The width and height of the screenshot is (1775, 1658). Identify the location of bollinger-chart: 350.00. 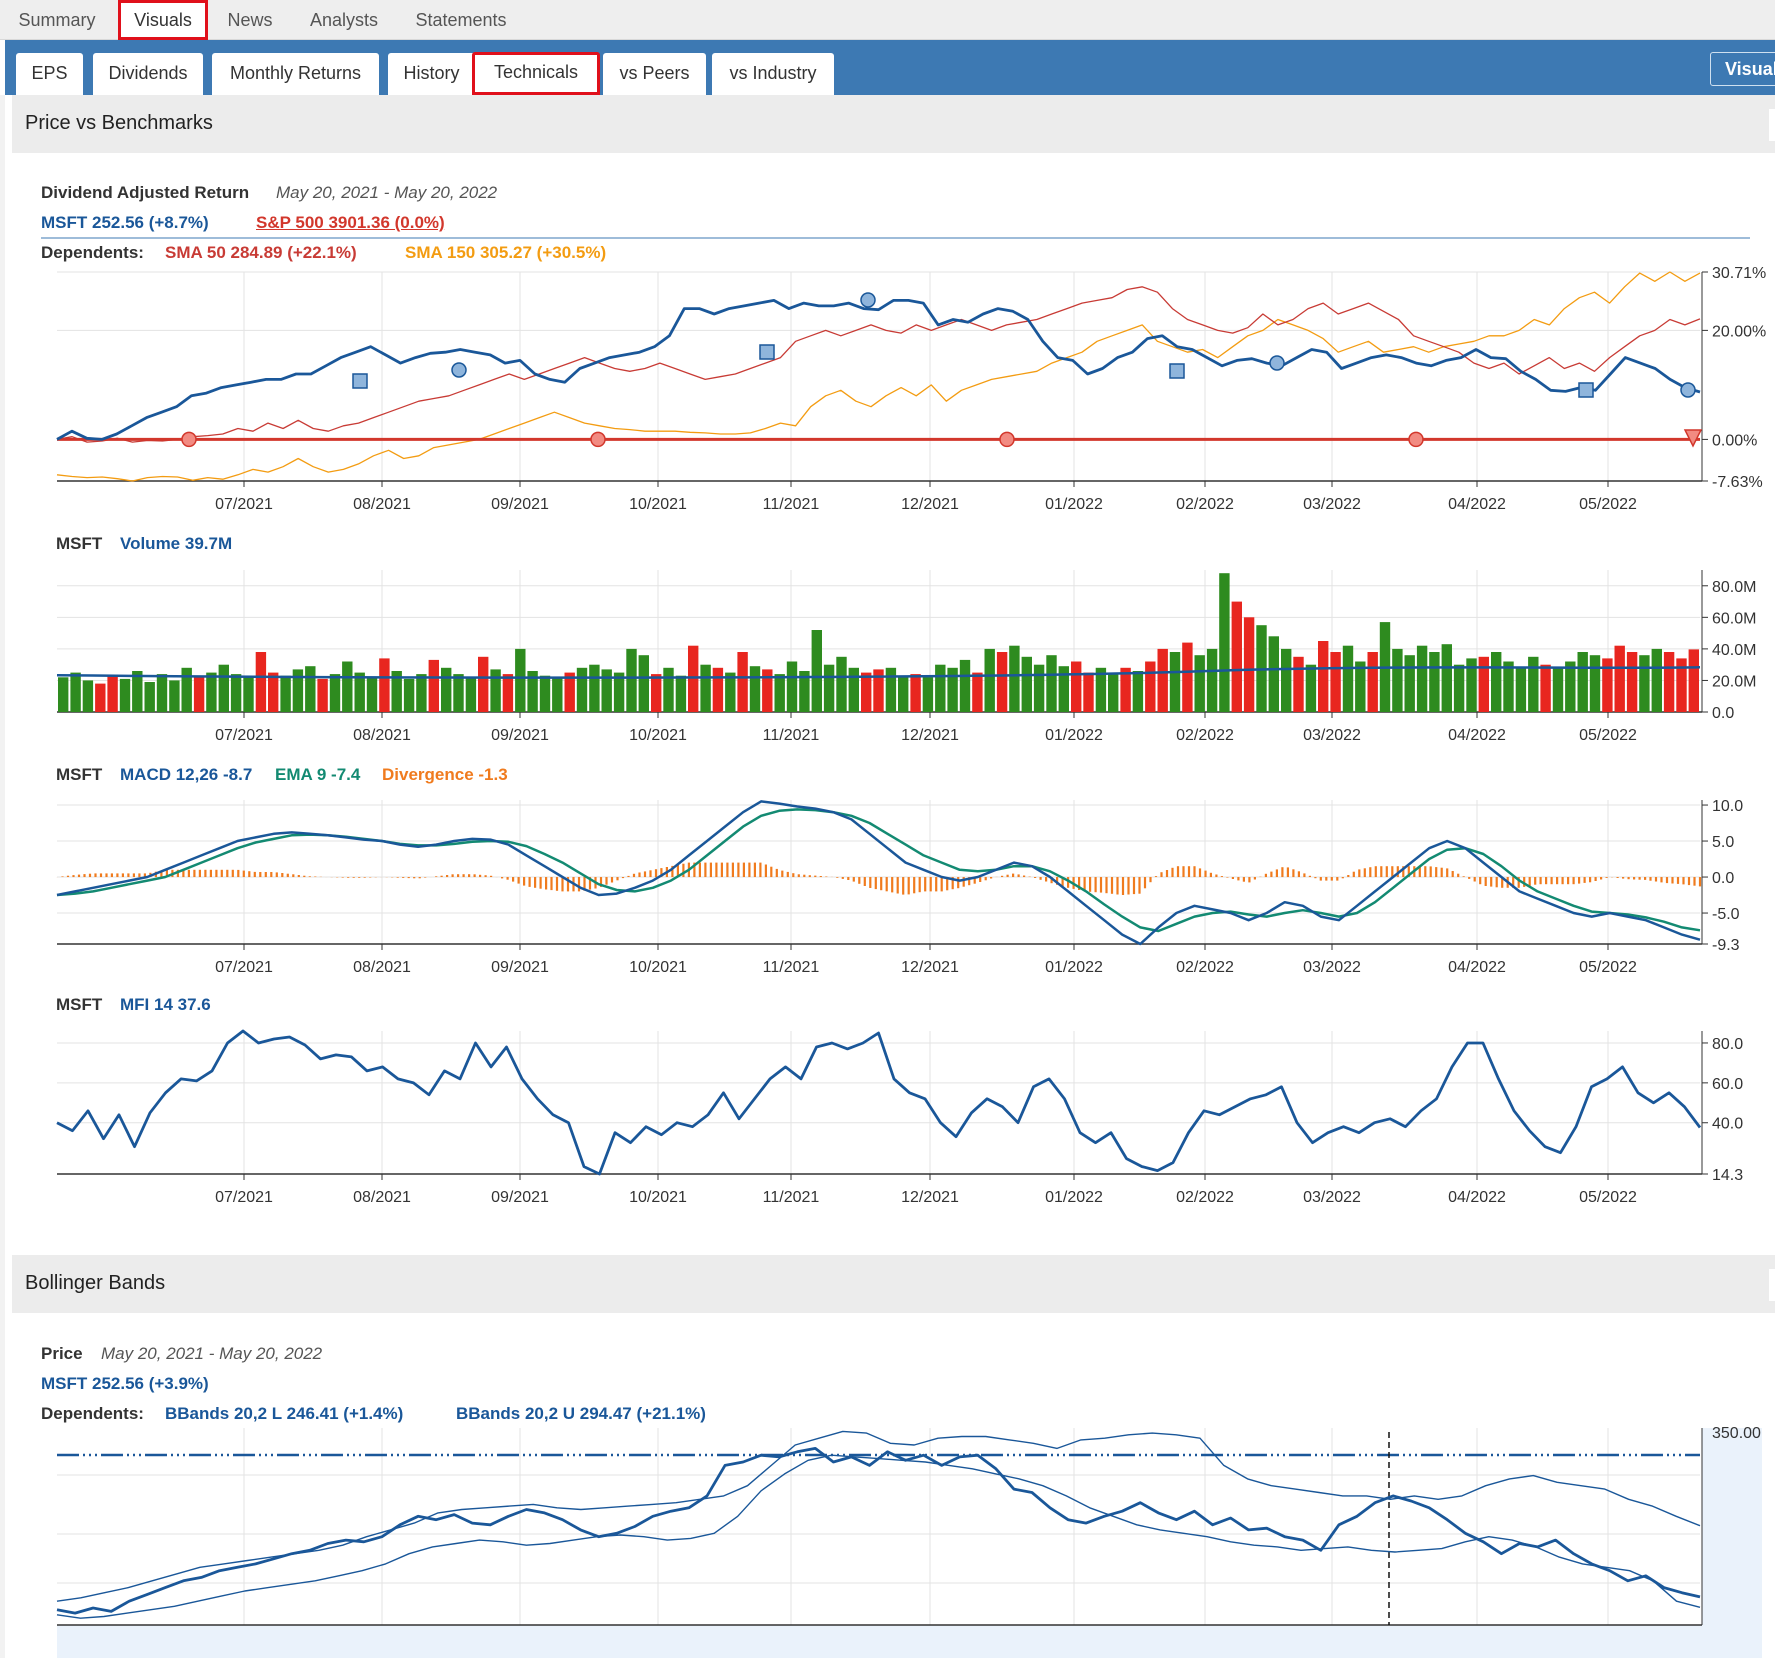
(909, 1541).